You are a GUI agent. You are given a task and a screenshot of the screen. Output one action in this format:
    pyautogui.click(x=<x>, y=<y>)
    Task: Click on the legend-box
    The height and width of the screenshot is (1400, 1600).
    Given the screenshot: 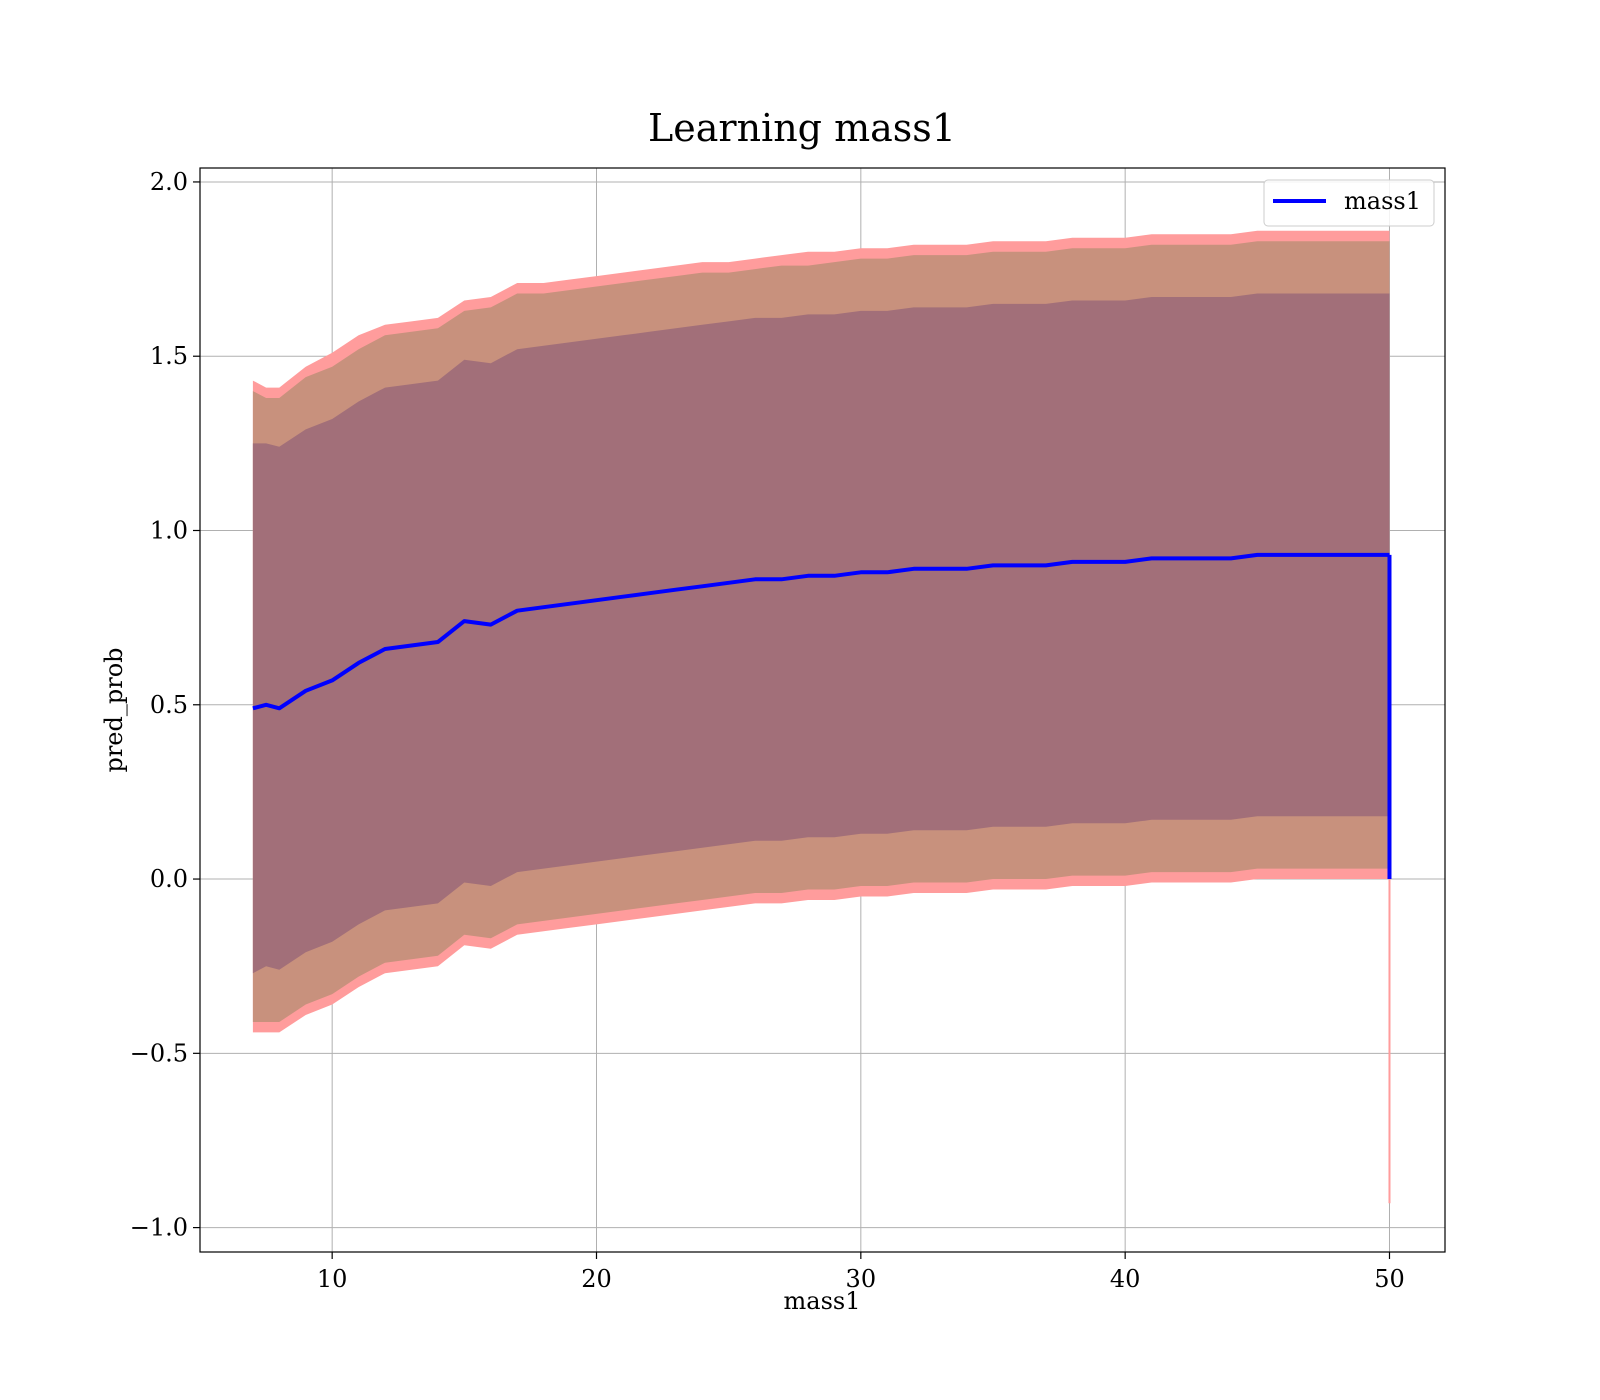 What is the action you would take?
    pyautogui.click(x=1349, y=203)
    